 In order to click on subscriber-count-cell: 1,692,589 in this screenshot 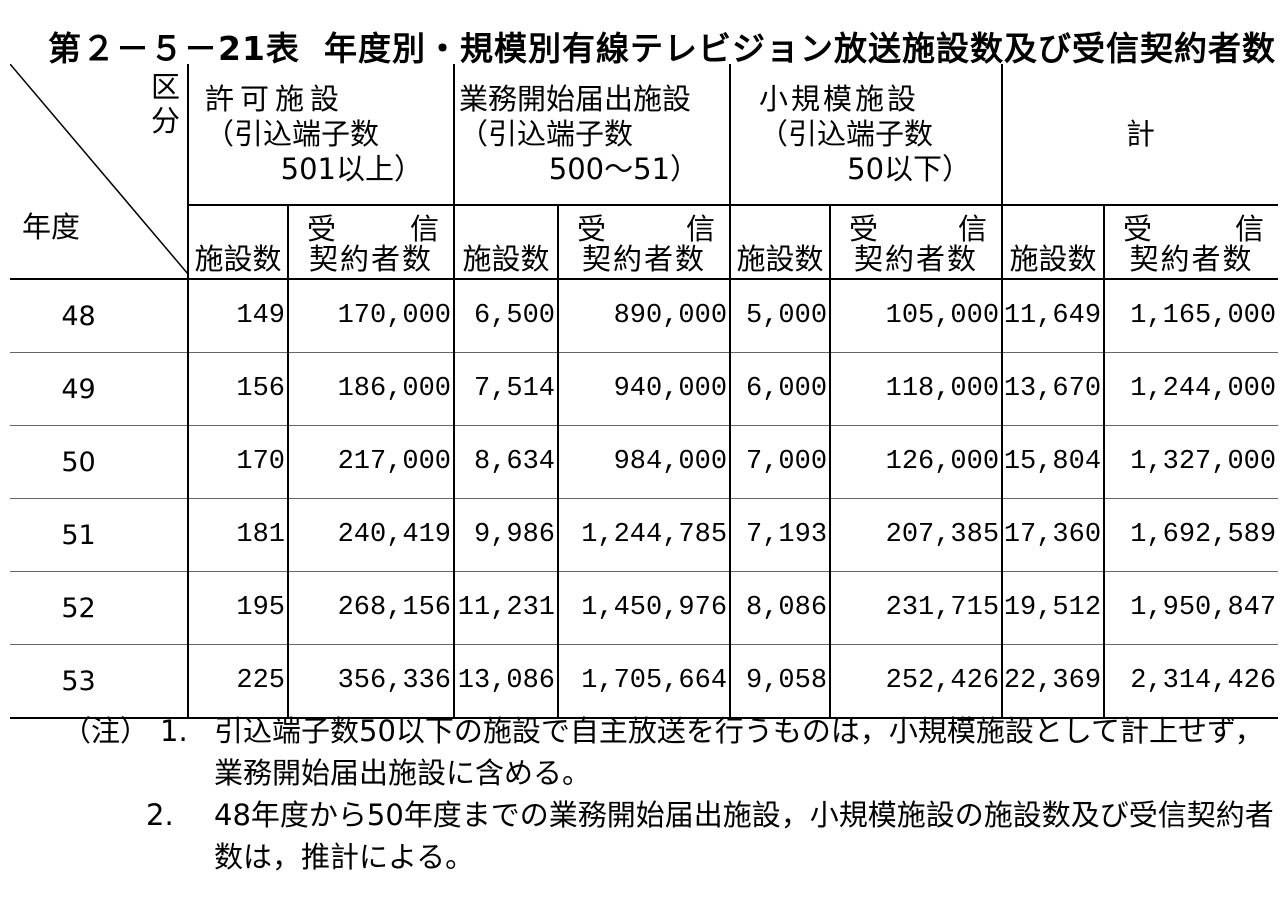, I will do `click(1191, 535)`.